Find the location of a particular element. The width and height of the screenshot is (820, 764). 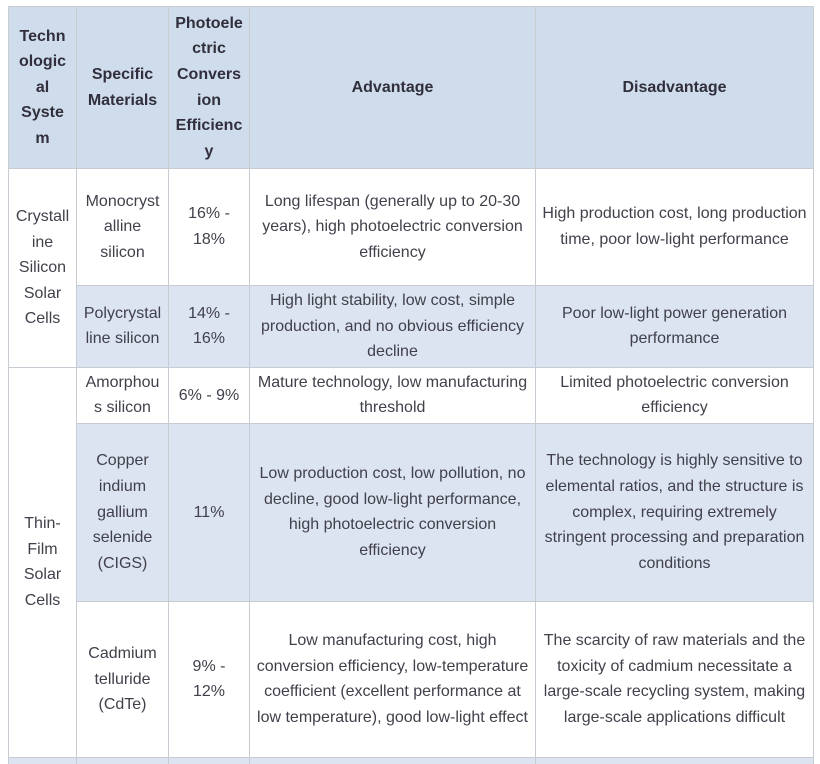

column-header-specific-materials: Specific Materials is located at coordinates (122, 87).